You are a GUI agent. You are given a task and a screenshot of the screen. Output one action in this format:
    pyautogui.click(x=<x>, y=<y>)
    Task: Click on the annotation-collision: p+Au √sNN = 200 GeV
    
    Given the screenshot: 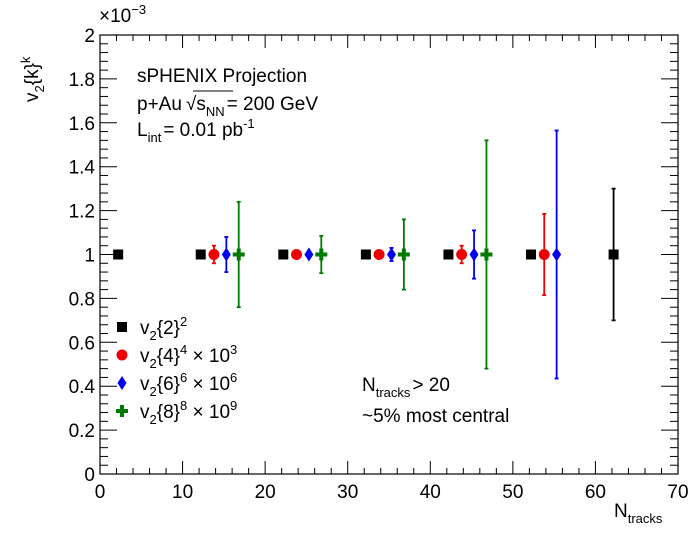 What is the action you would take?
    pyautogui.click(x=227, y=106)
    